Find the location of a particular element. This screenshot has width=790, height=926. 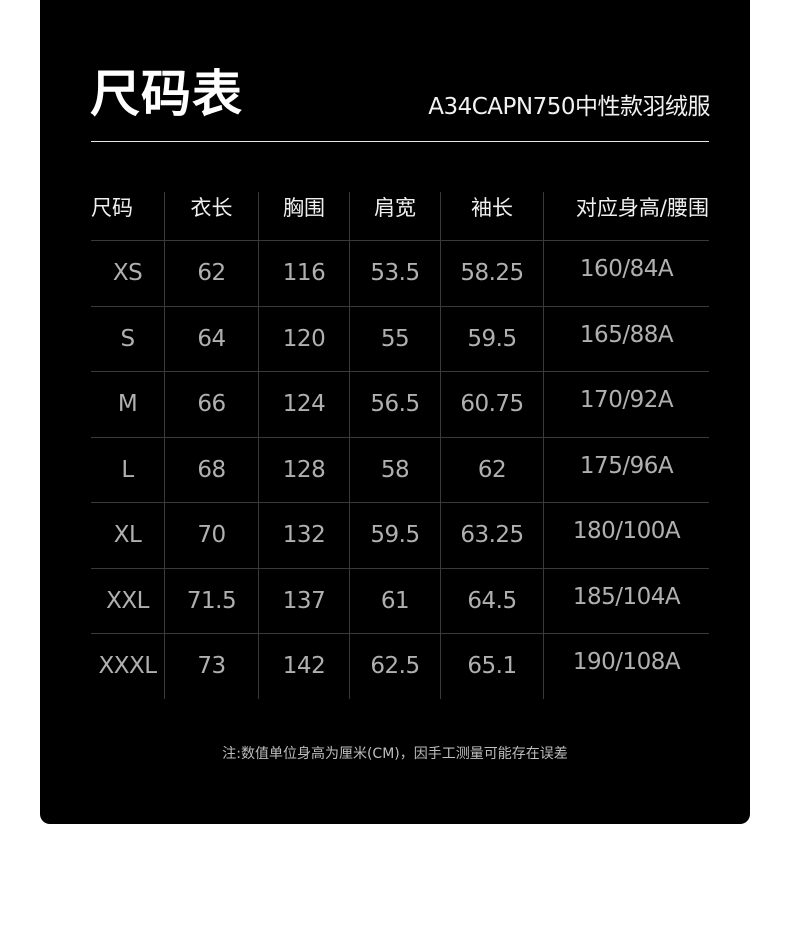

table-row: XS 62 116 53.5 58.25 160/84A is located at coordinates (400, 273).